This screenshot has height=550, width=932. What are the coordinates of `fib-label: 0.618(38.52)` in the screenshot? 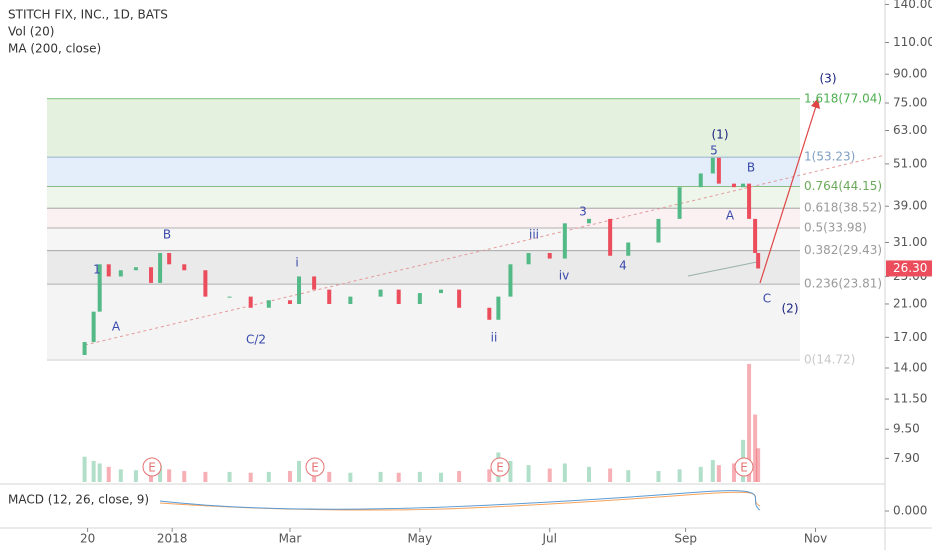 It's located at (843, 208).